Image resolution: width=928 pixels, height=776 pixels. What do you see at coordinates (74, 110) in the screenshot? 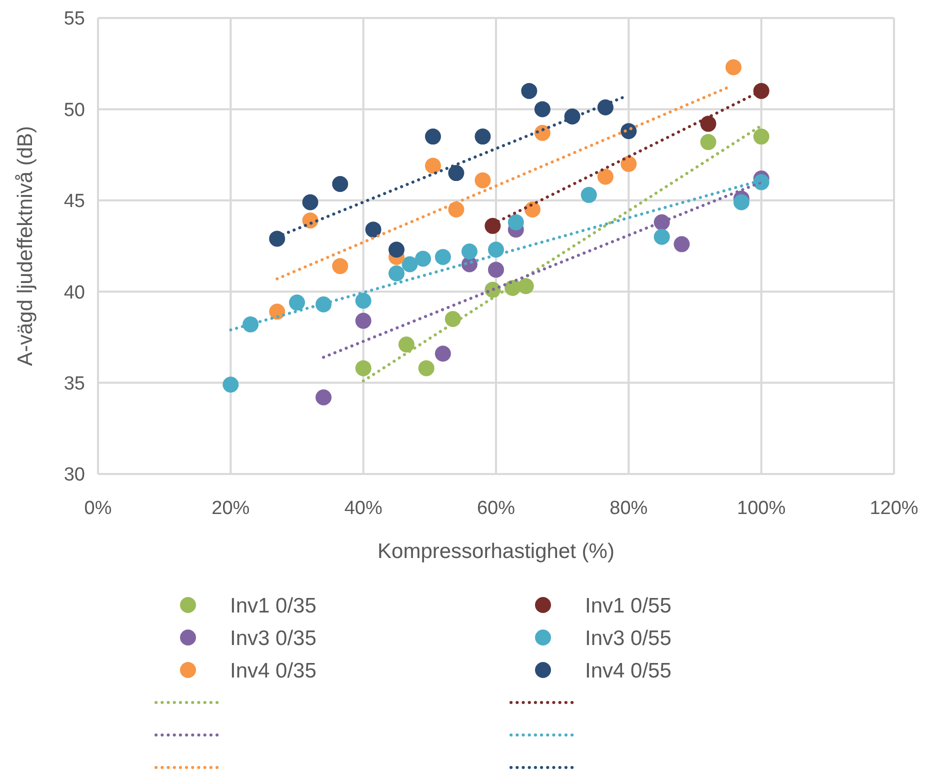
I see `y-tick-label: 50` at bounding box center [74, 110].